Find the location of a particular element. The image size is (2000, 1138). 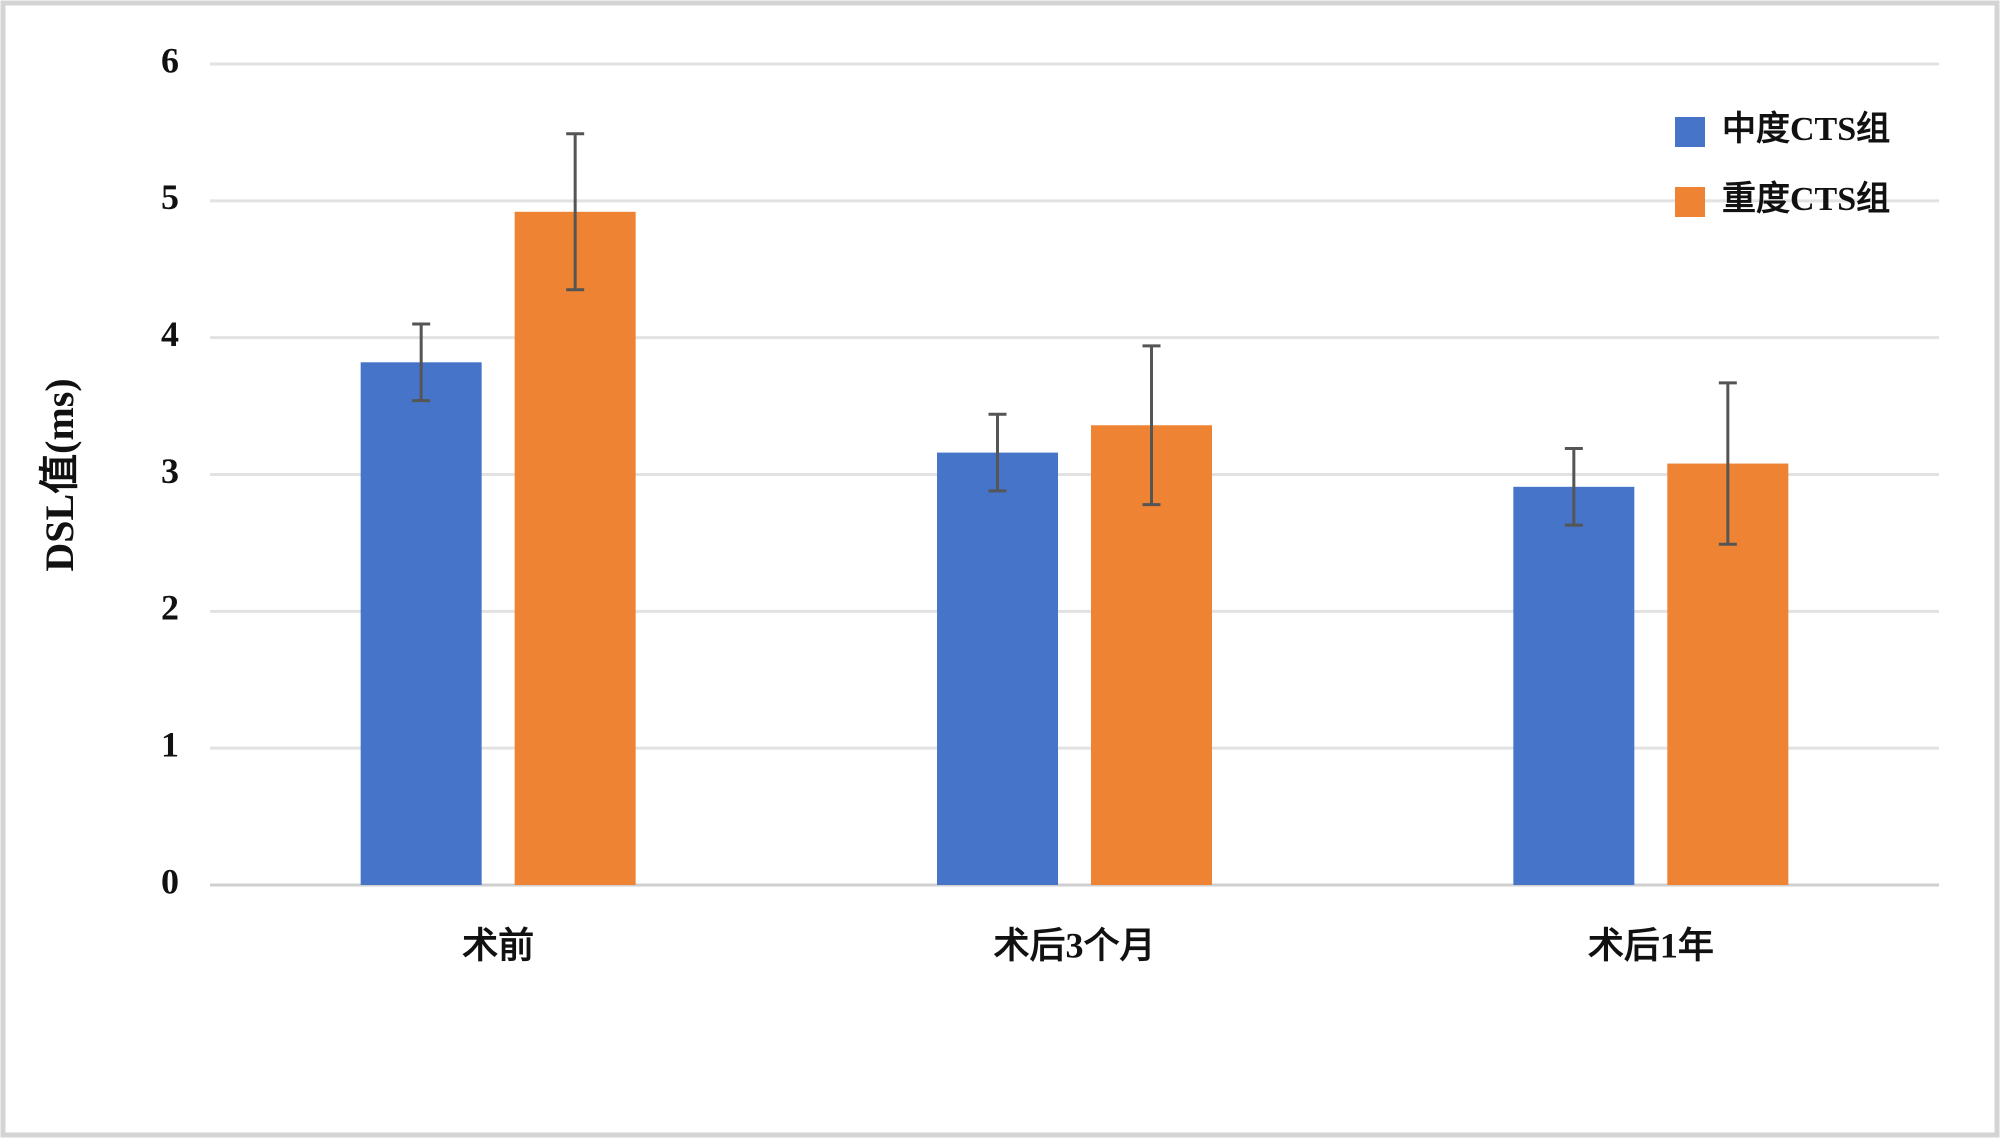

y-tick-label: 0 is located at coordinates (170, 881).